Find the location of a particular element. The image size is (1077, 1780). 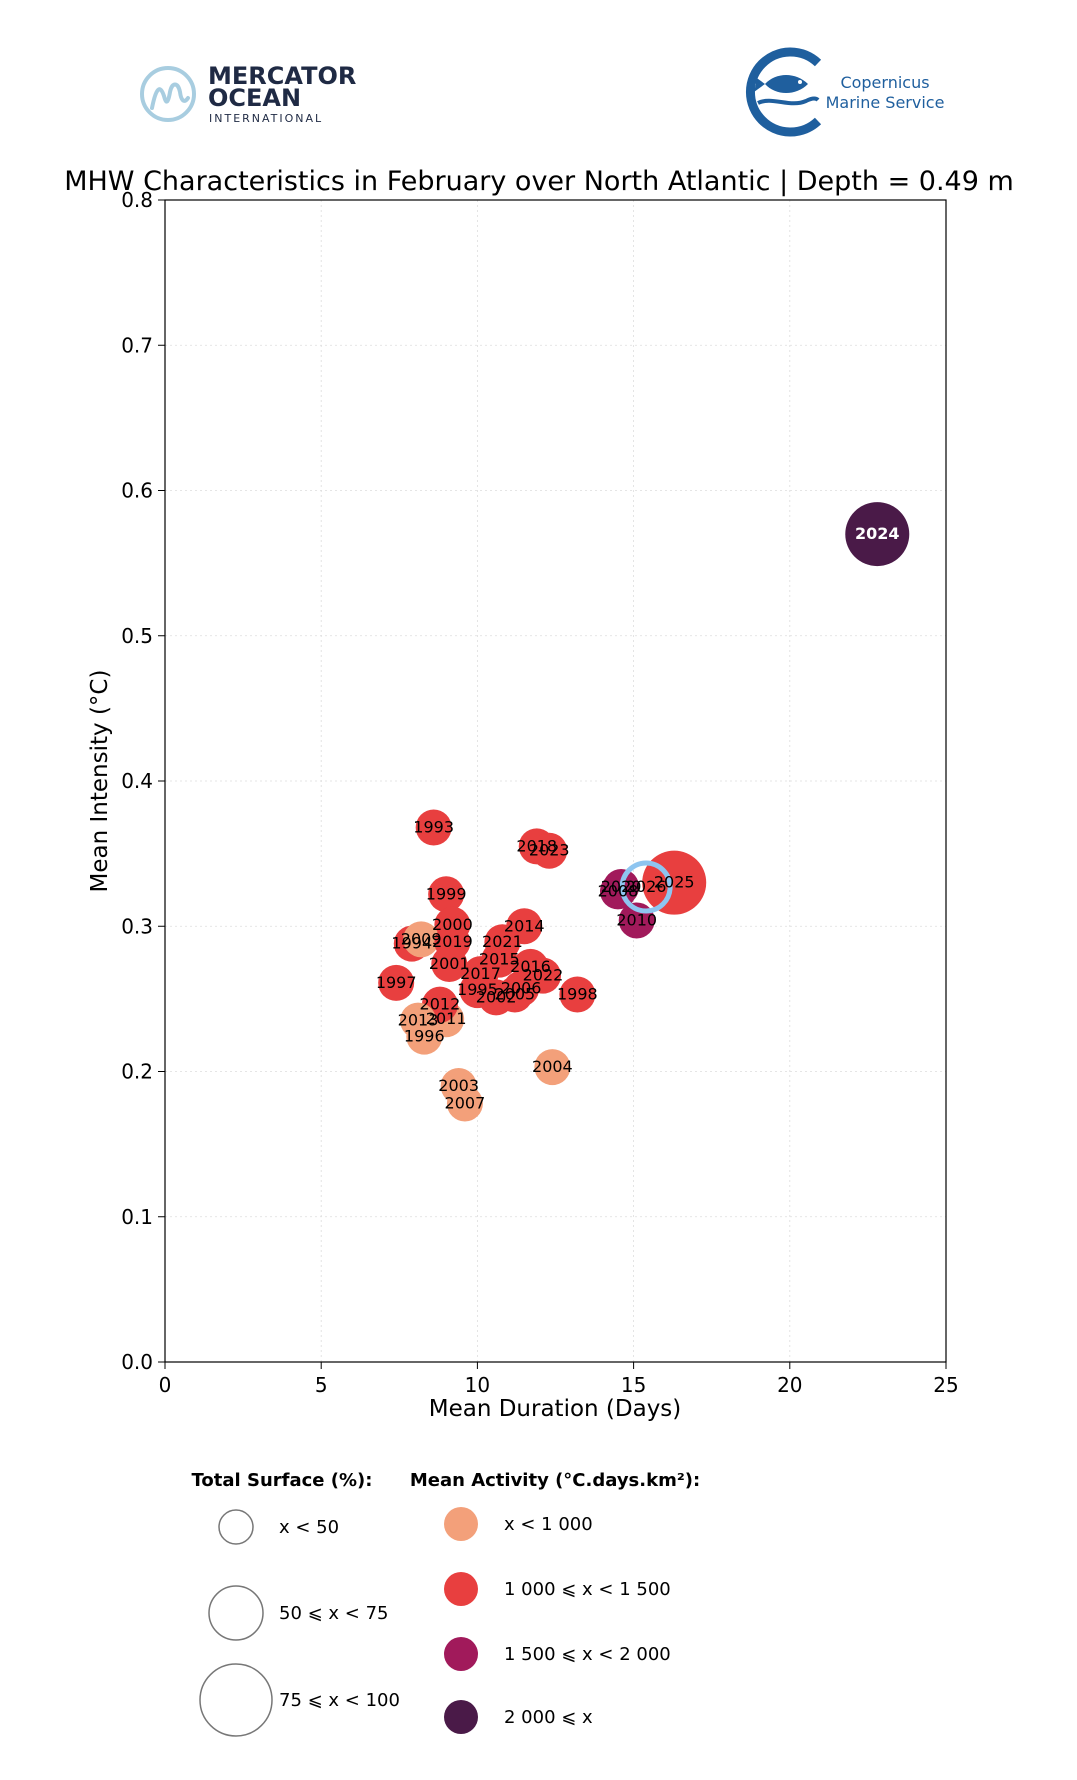

point-2009 is located at coordinates (421, 939).